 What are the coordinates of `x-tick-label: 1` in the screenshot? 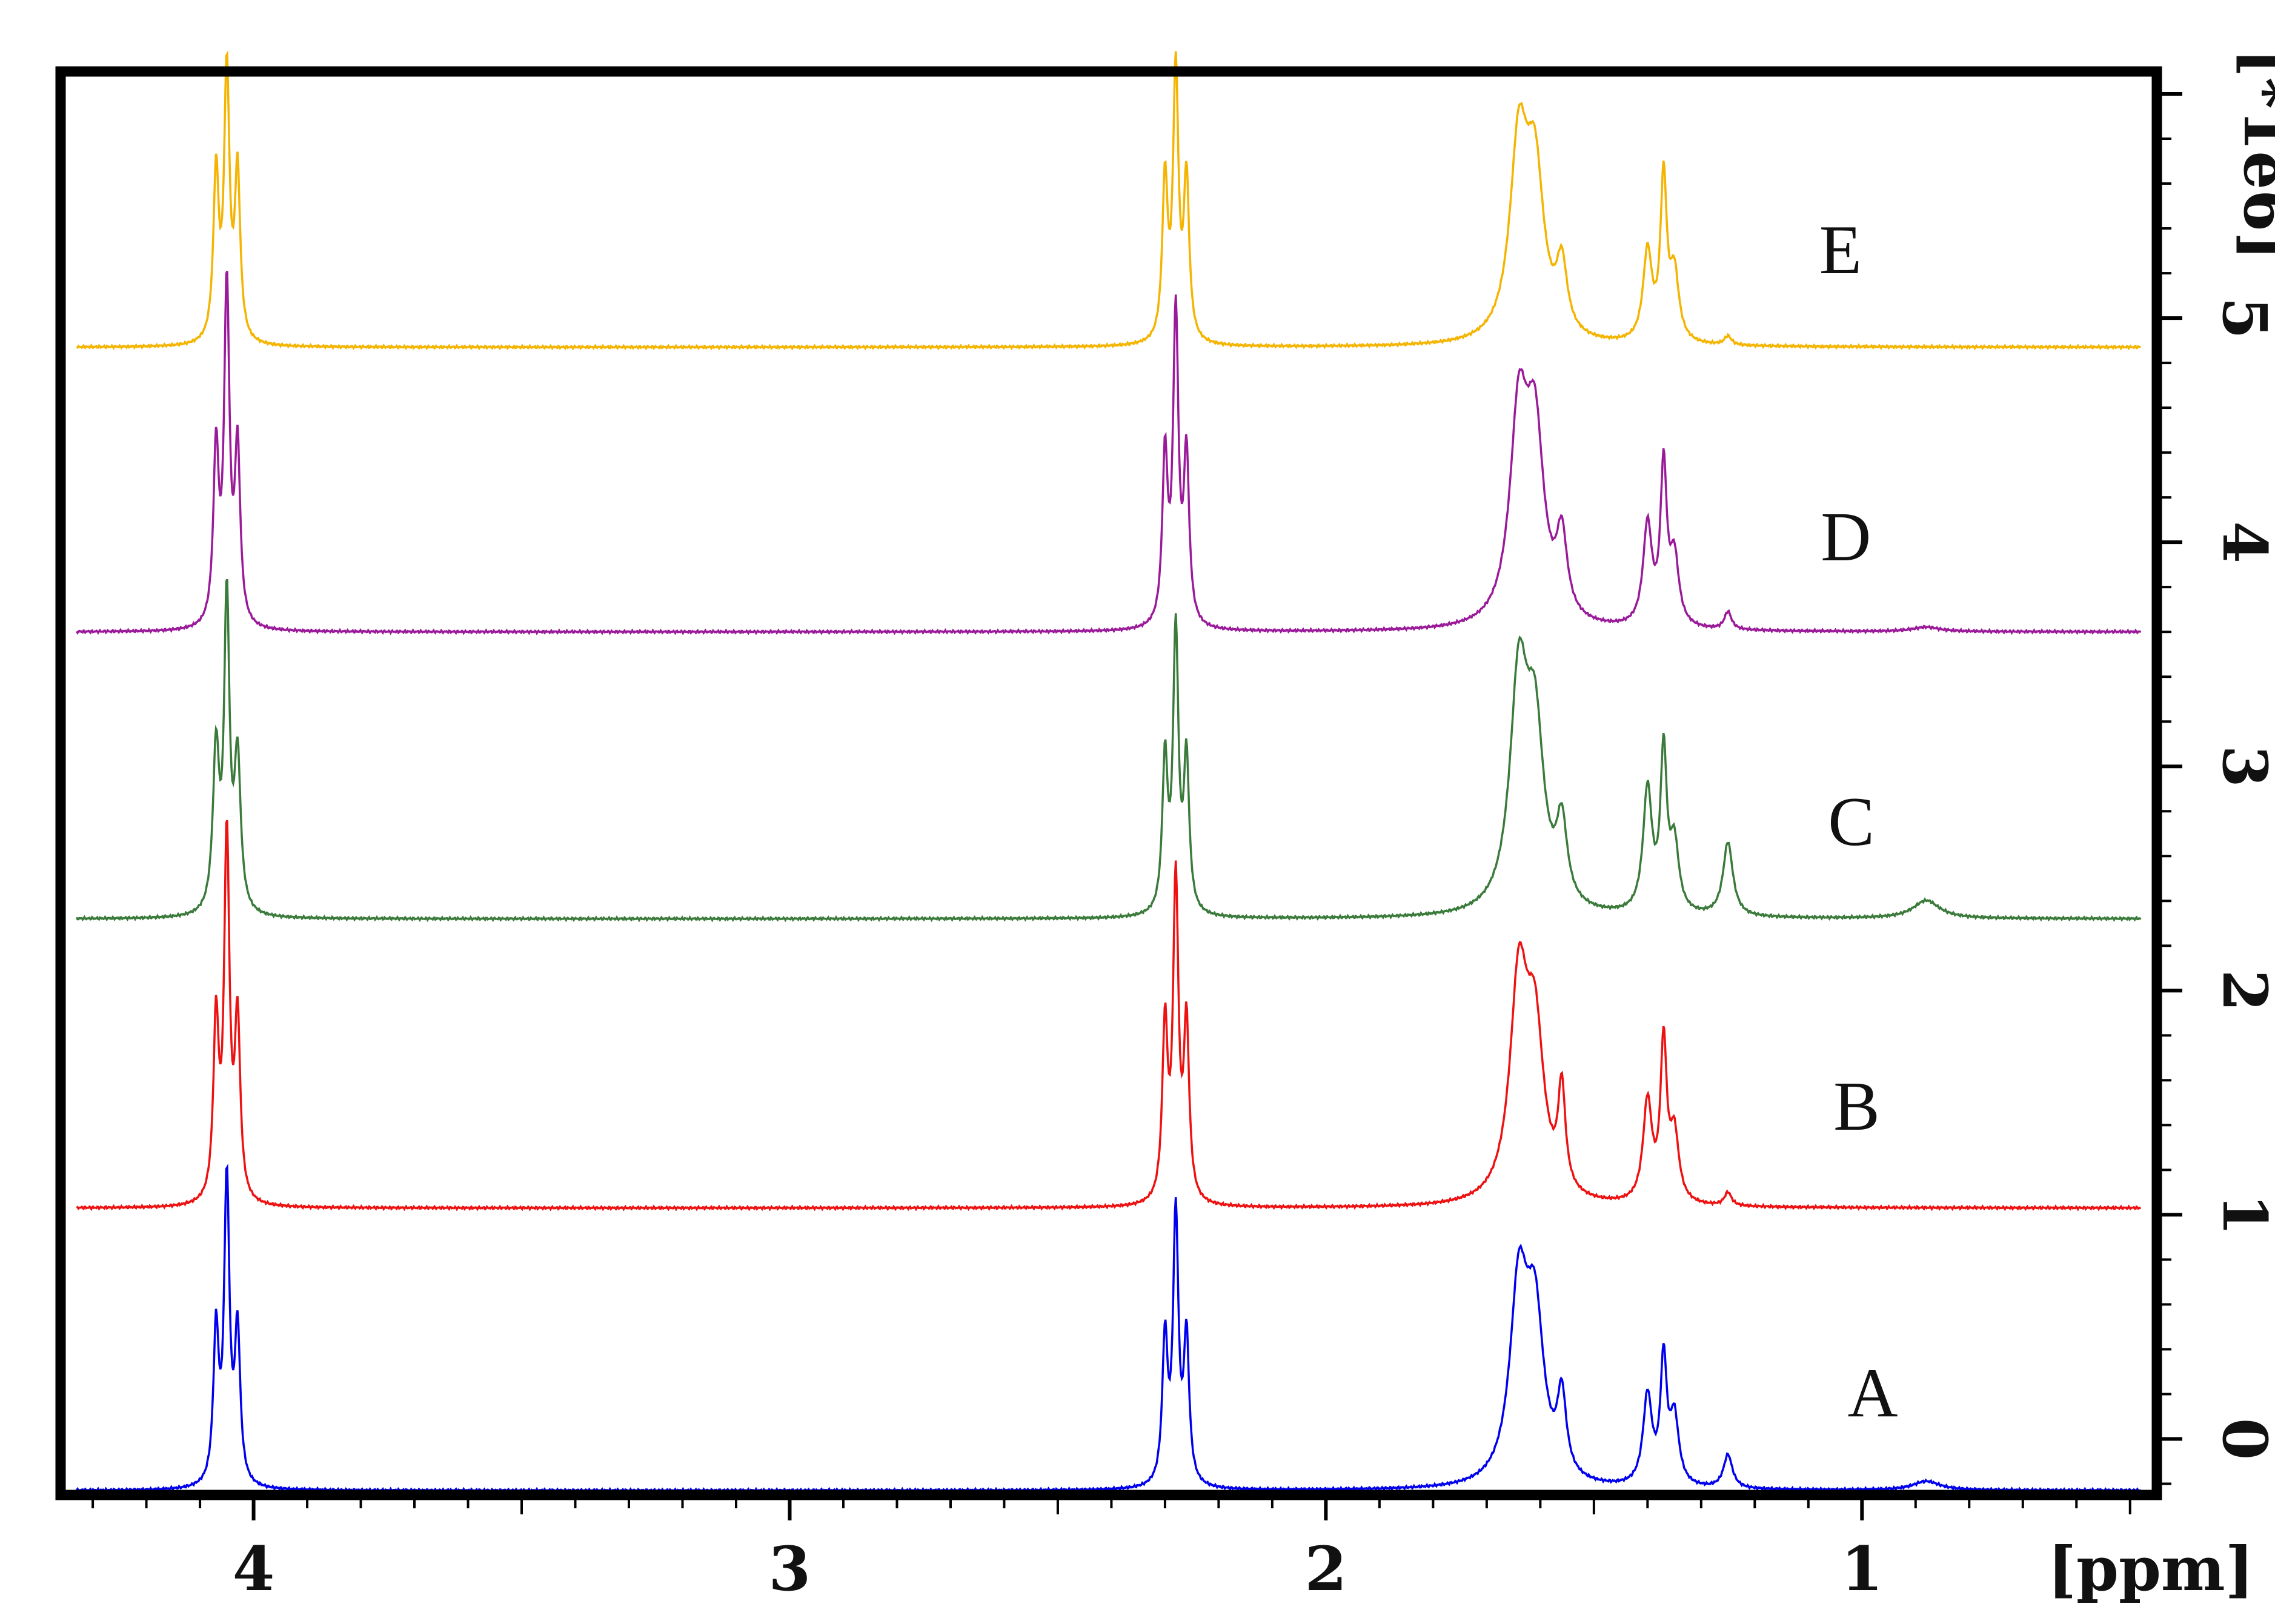 It's located at (1862, 1569).